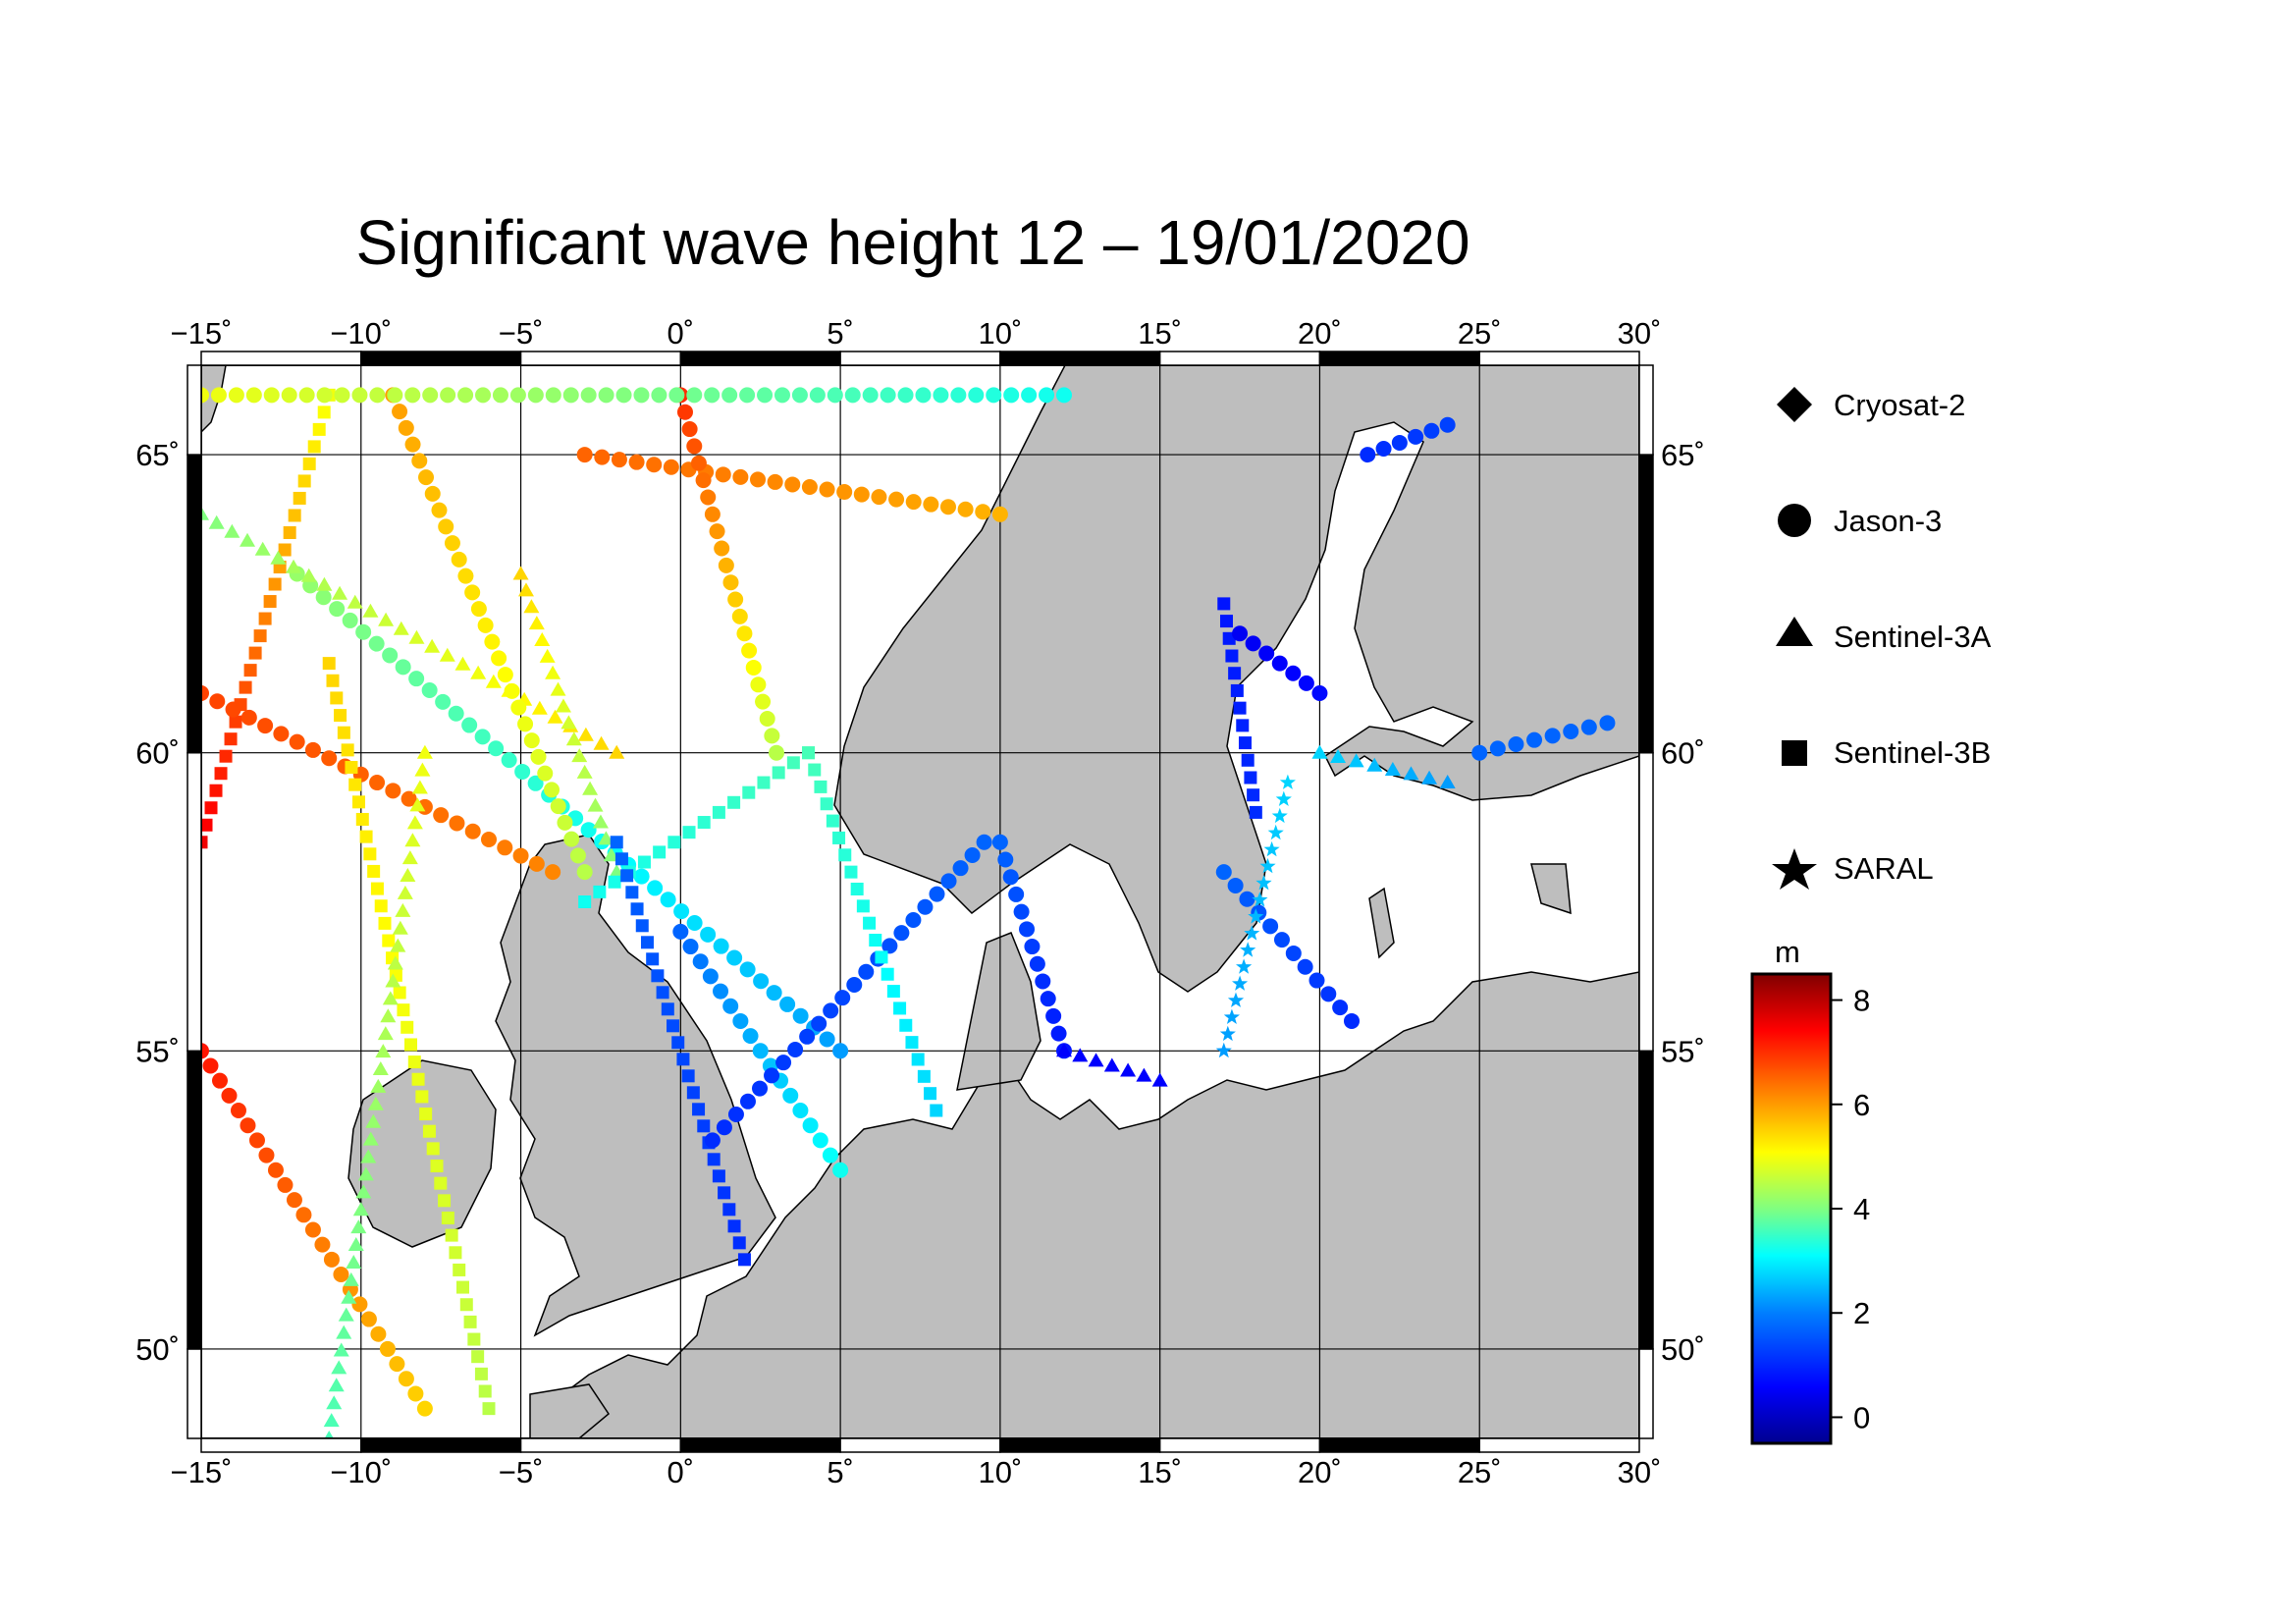 The width and height of the screenshot is (2296, 1623). I want to click on lon-tick-label: −15˚, so click(202, 1472).